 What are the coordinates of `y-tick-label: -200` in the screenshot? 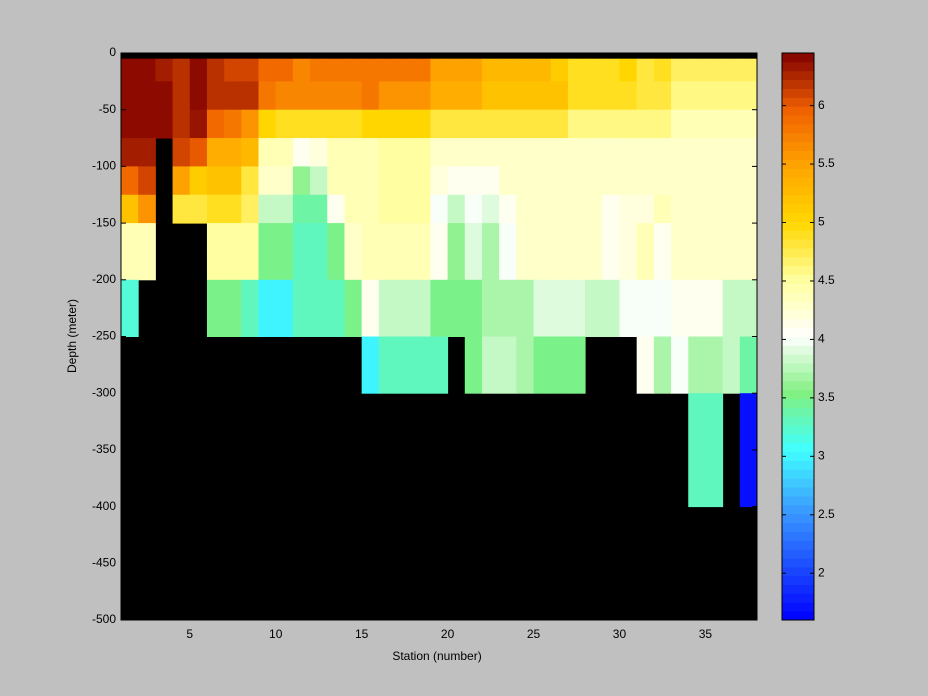 It's located at (104, 279).